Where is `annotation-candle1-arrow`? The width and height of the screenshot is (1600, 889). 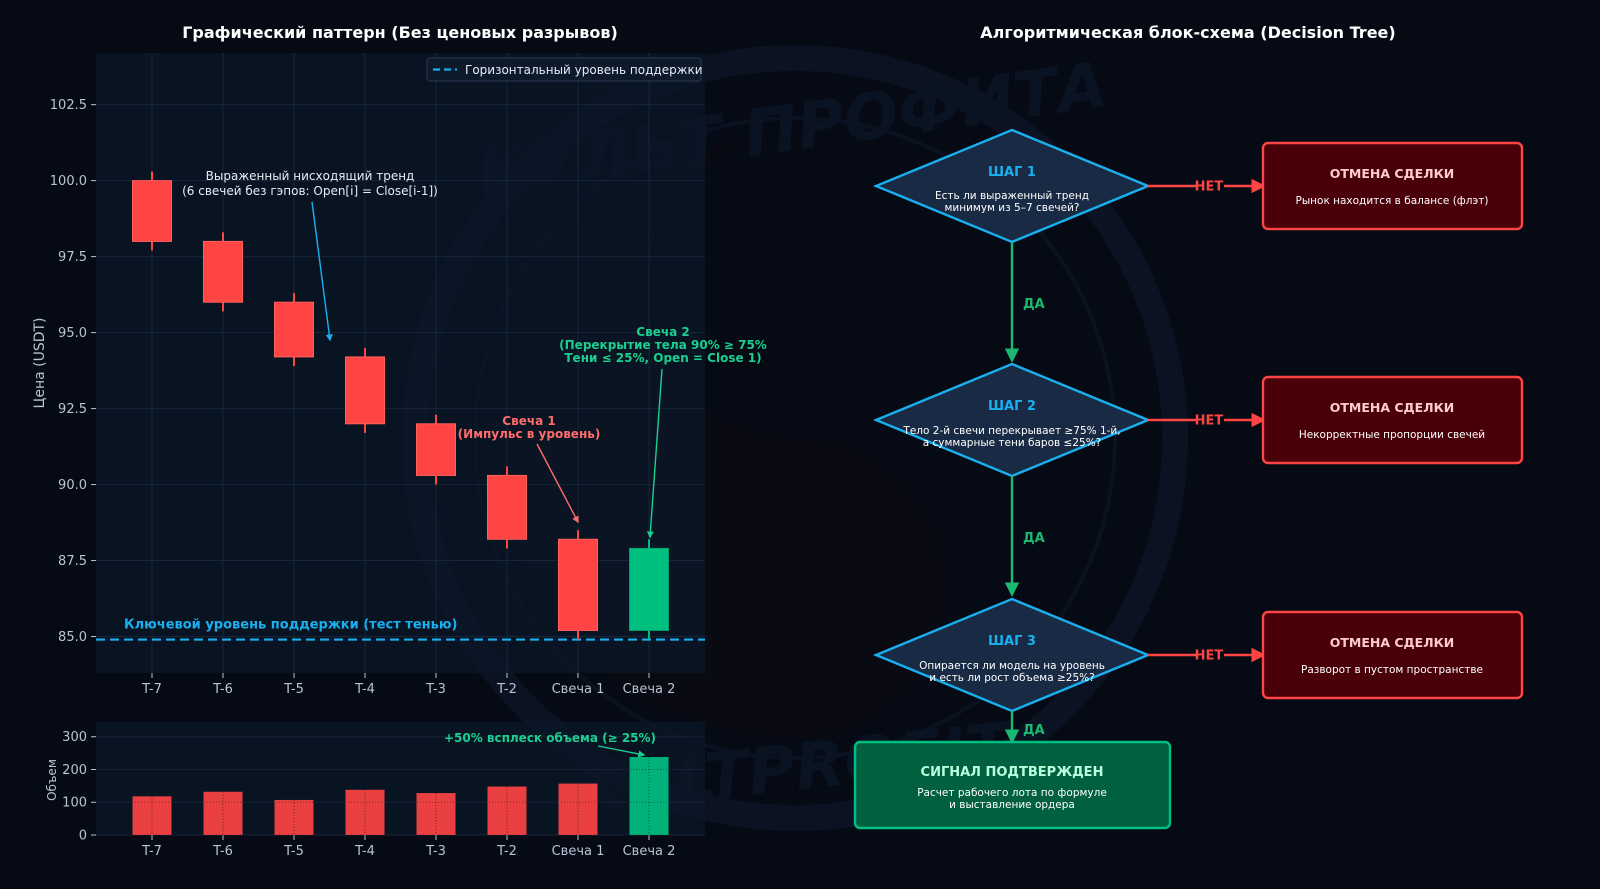
annotation-candle1-arrow is located at coordinates (557, 483).